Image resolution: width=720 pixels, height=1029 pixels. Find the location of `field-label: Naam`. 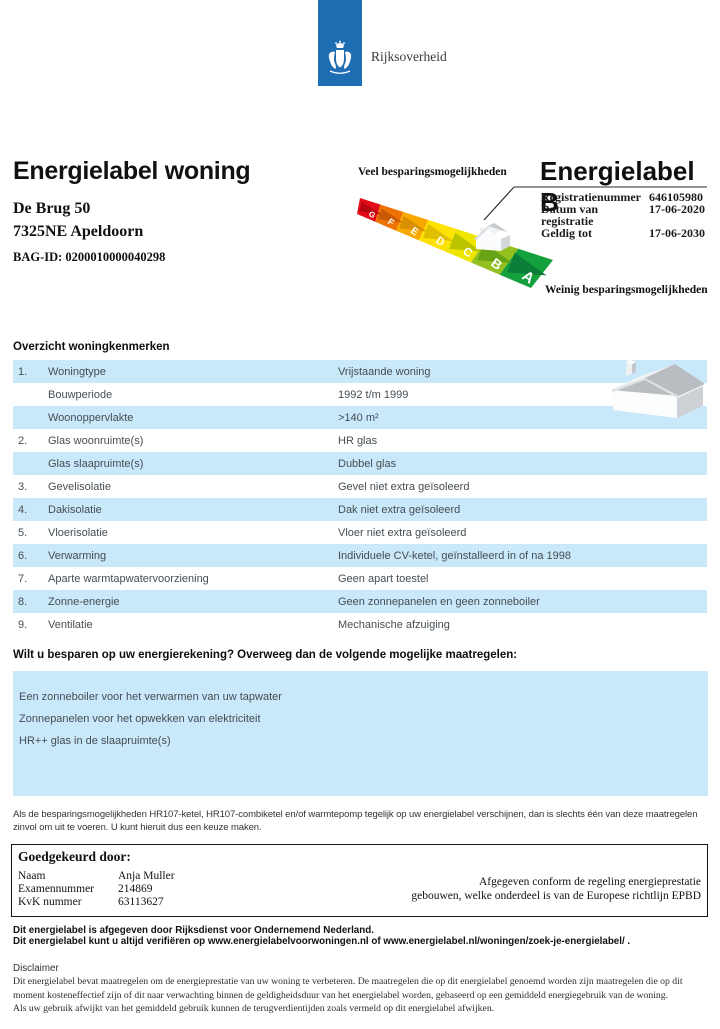

field-label: Naam is located at coordinates (32, 876).